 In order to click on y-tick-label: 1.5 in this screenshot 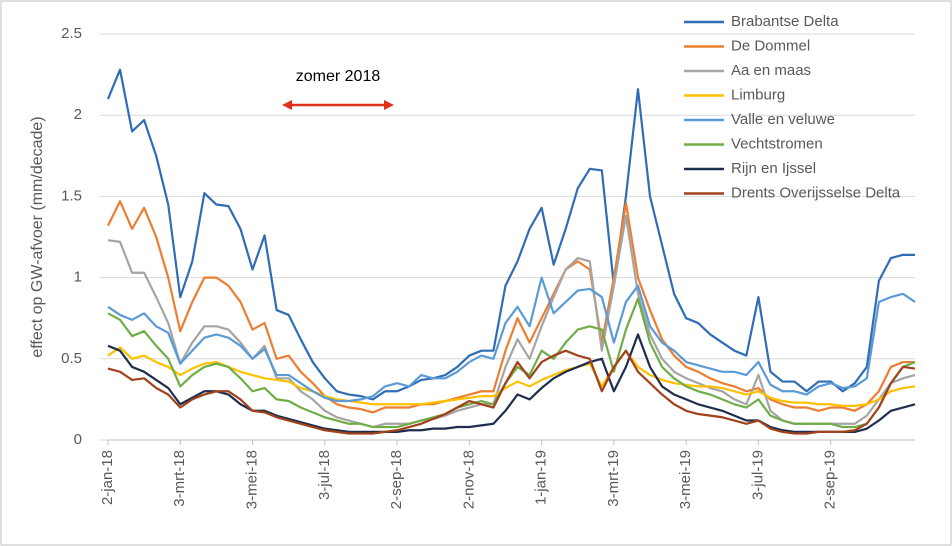, I will do `click(71, 195)`.